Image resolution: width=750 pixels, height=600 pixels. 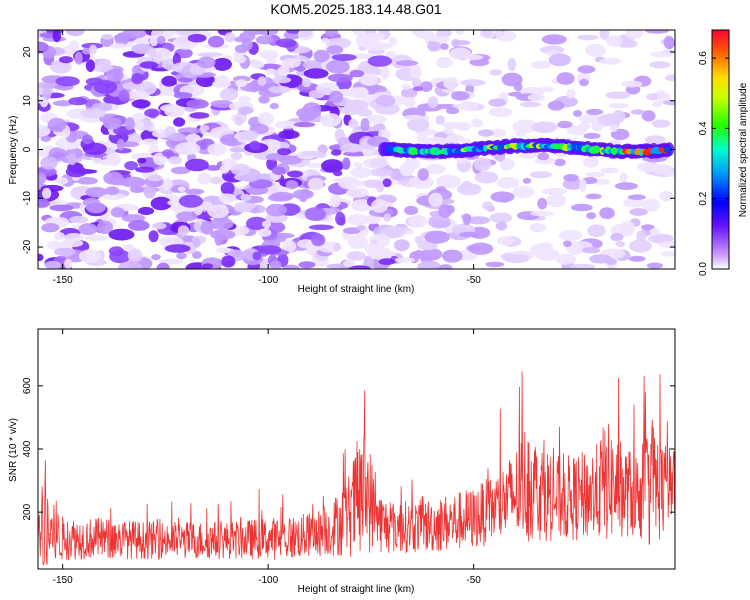 What do you see at coordinates (63, 280) in the screenshot?
I see `spectrogram-x-tick-label: -150` at bounding box center [63, 280].